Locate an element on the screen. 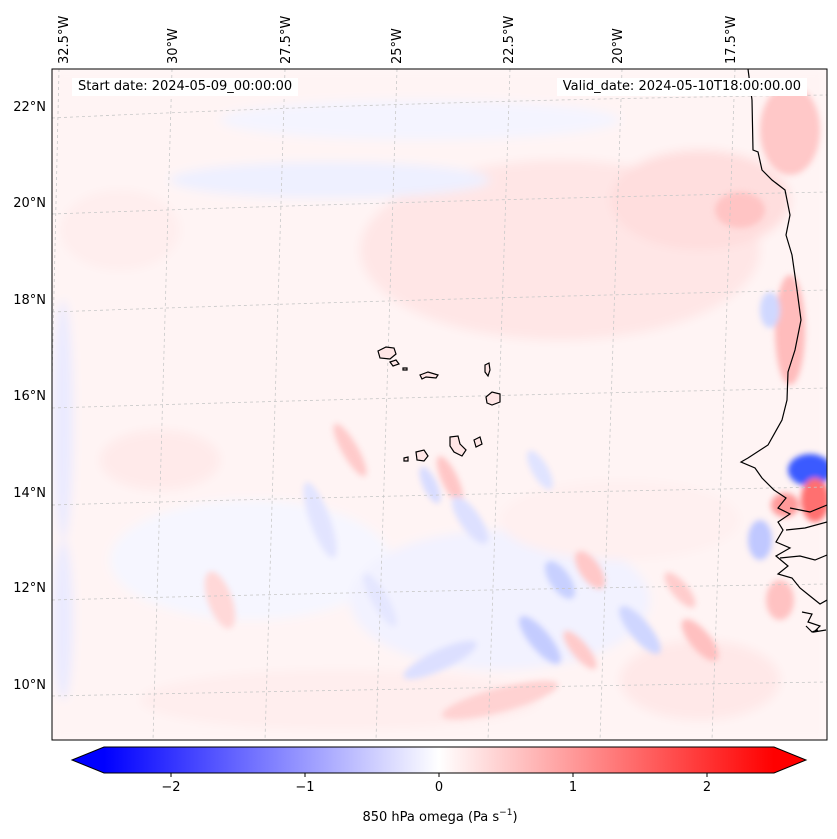 The height and width of the screenshot is (839, 837). coastline is located at coordinates (783, 351).